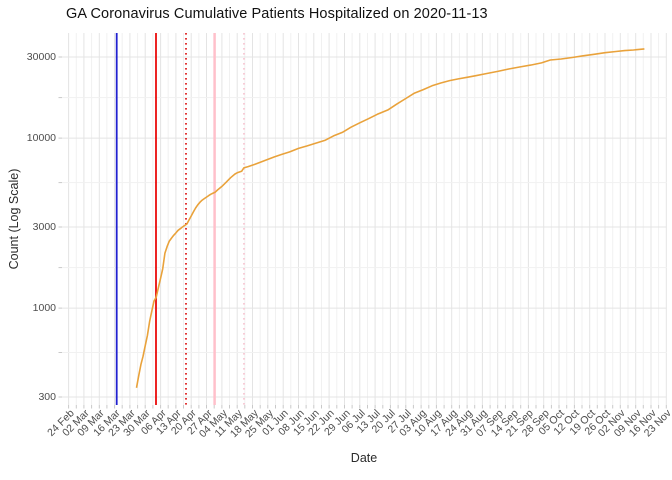 The image size is (672, 480). I want to click on y-tick-label: 10000, so click(41, 138).